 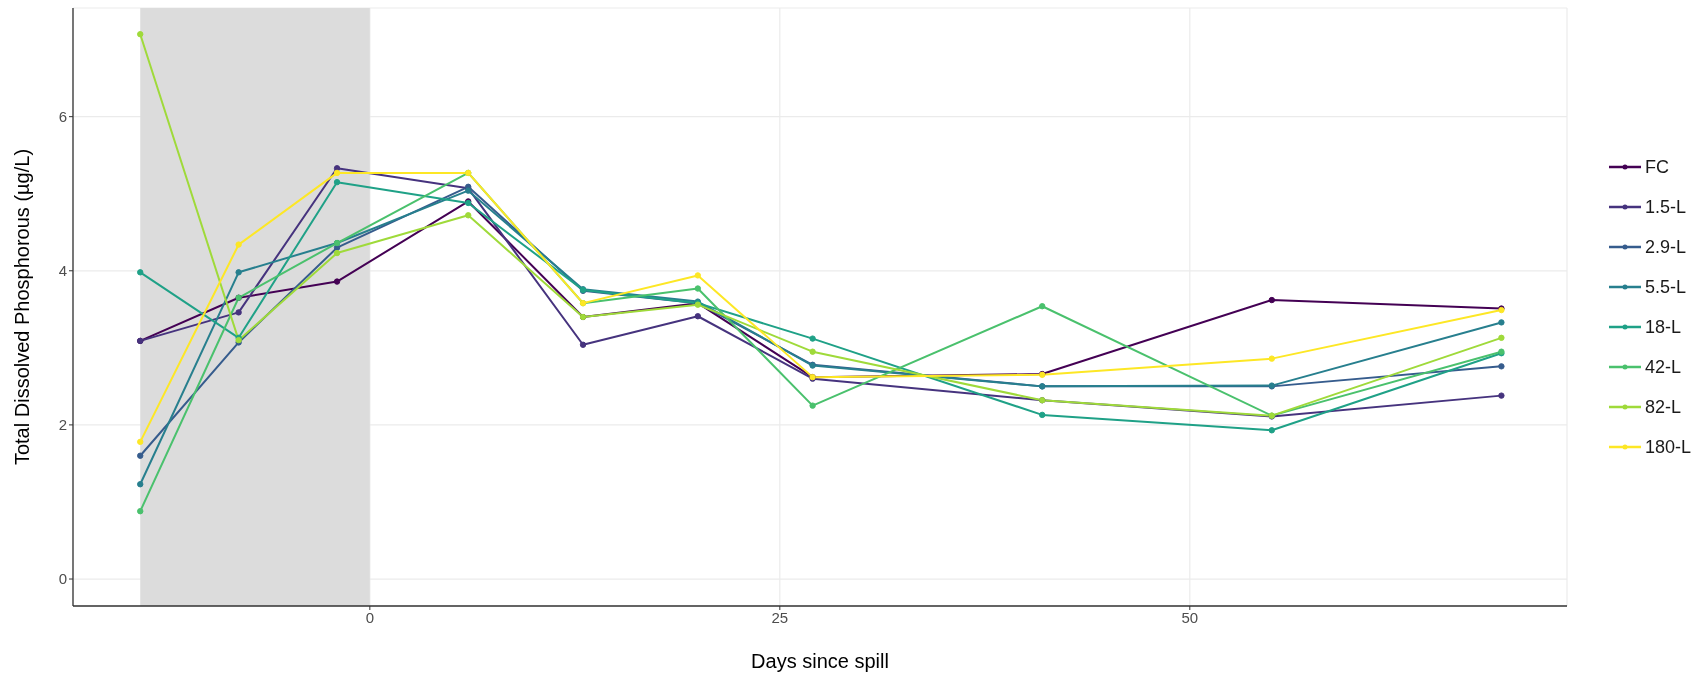 I want to click on x-tick-label: 25, so click(x=780, y=617).